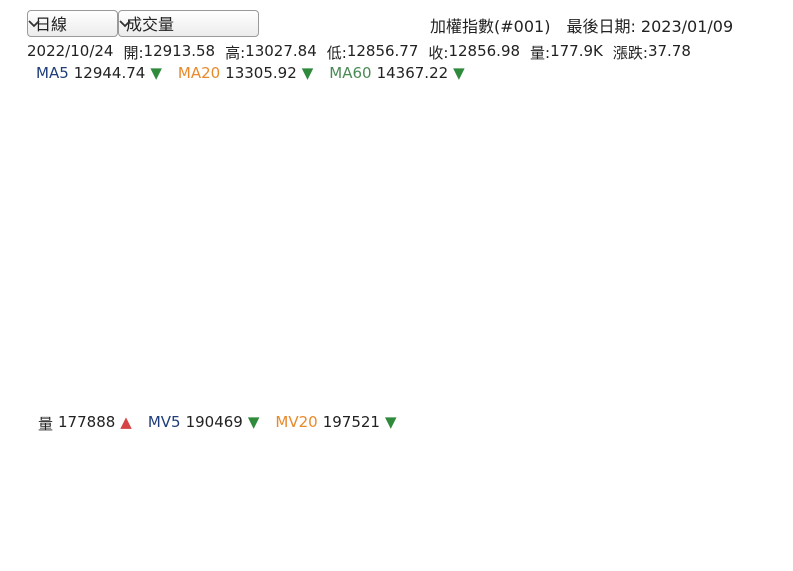  What do you see at coordinates (296, 422) in the screenshot?
I see `legend-name: MV20` at bounding box center [296, 422].